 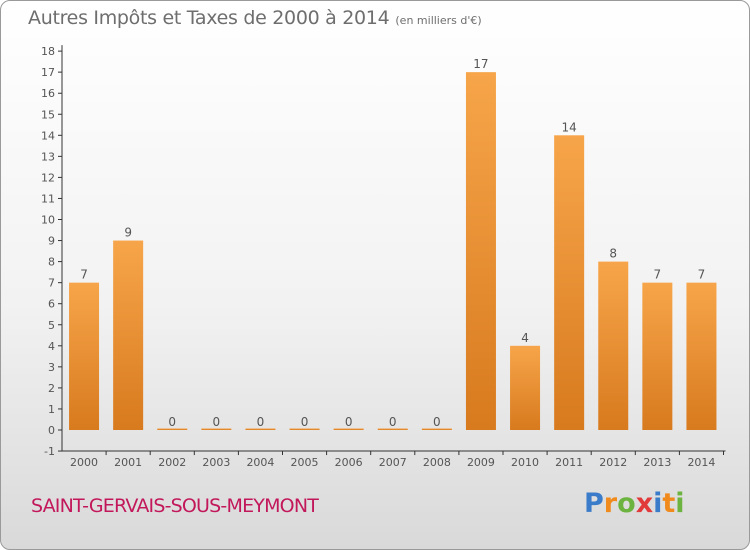 I want to click on y-tick-label: 9, so click(x=51, y=241).